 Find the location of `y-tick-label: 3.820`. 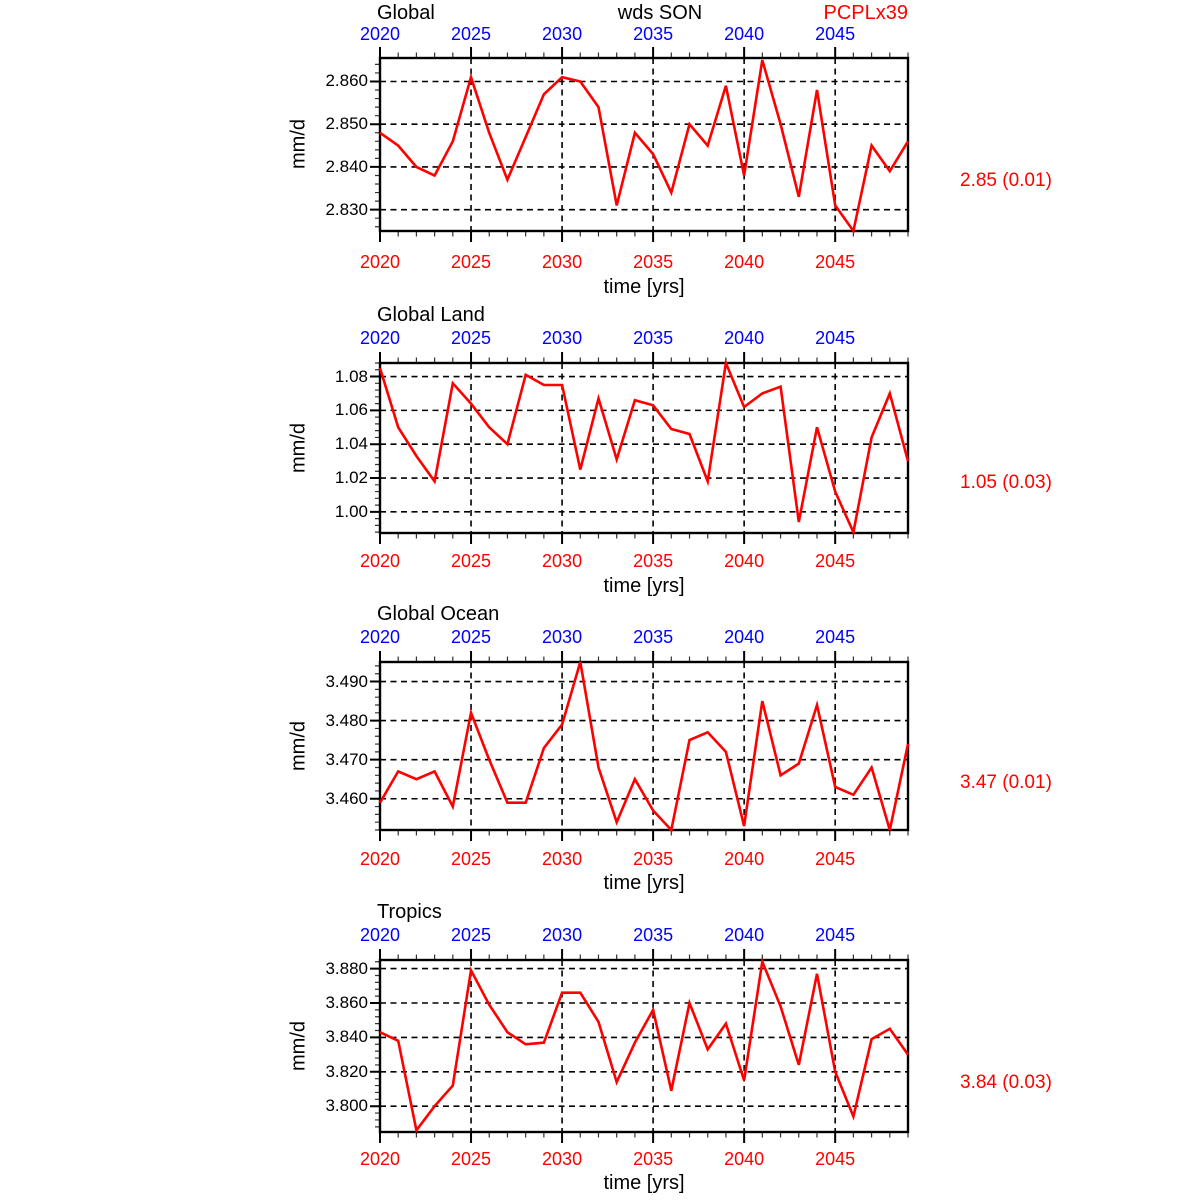

y-tick-label: 3.820 is located at coordinates (346, 1071).